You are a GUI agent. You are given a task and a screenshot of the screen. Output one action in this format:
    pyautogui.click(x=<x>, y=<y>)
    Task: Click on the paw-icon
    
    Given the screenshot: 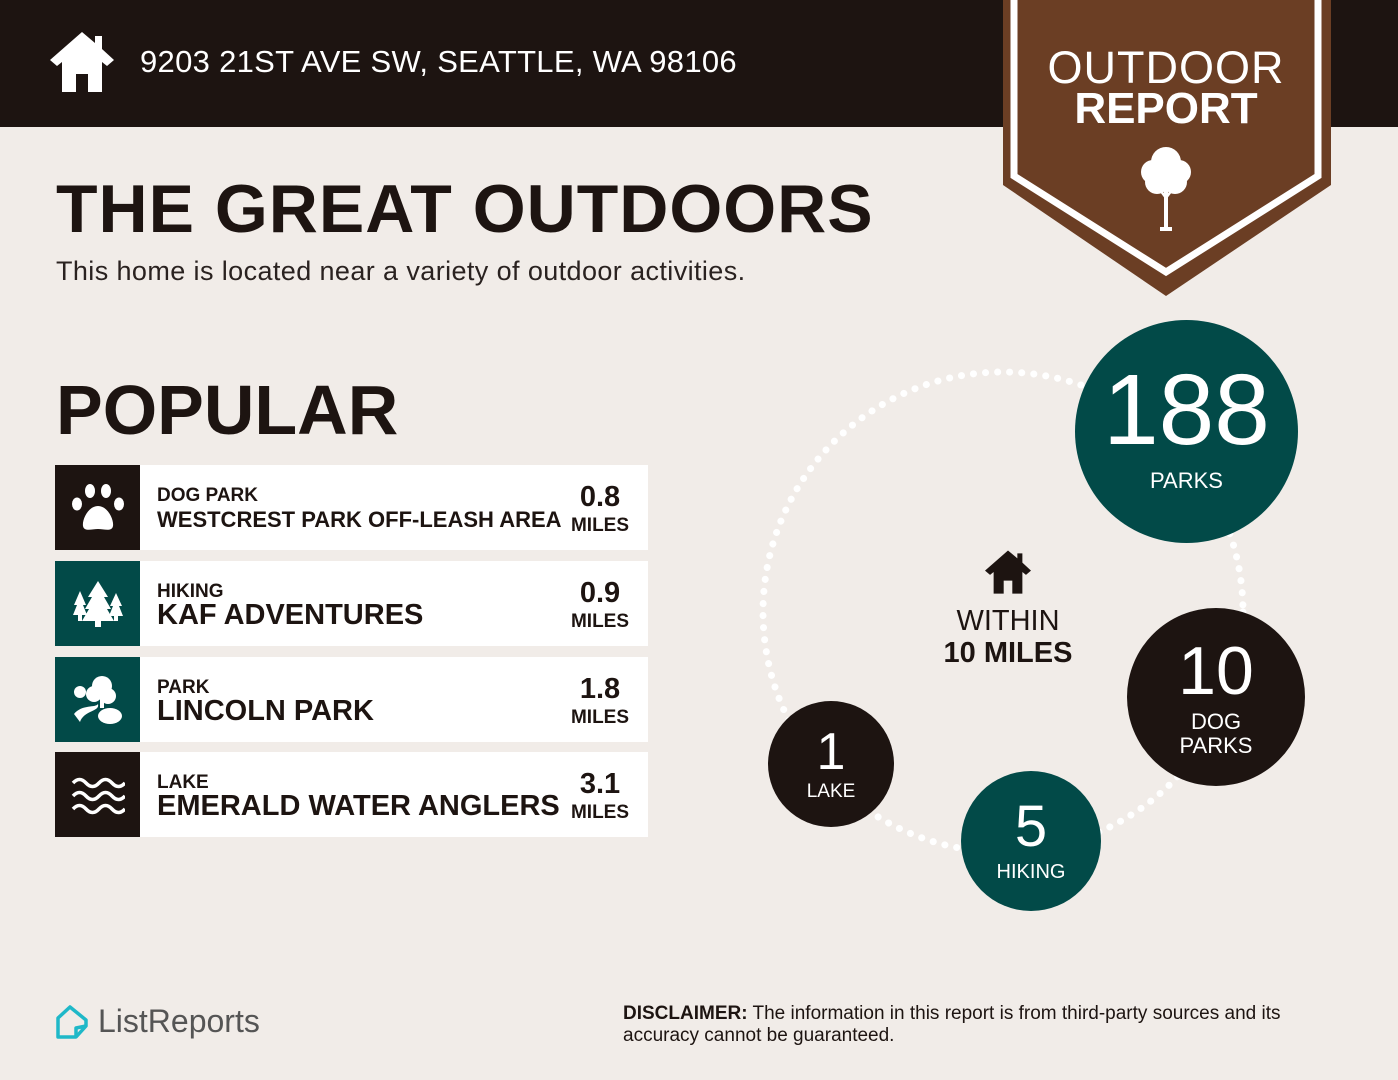 What is the action you would take?
    pyautogui.click(x=97, y=507)
    